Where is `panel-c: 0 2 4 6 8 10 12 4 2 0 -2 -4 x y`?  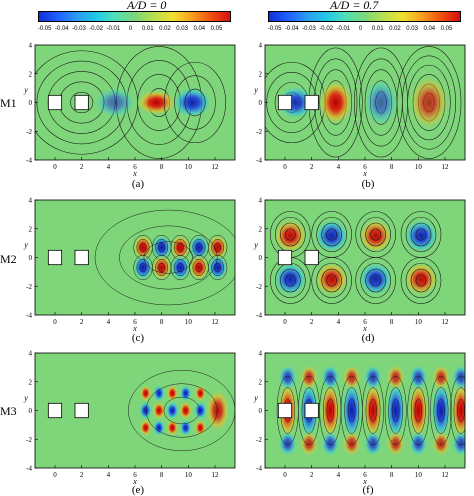
panel-c: 0 2 4 6 8 10 12 4 2 0 -2 -4 x y is located at coordinates (129, 265).